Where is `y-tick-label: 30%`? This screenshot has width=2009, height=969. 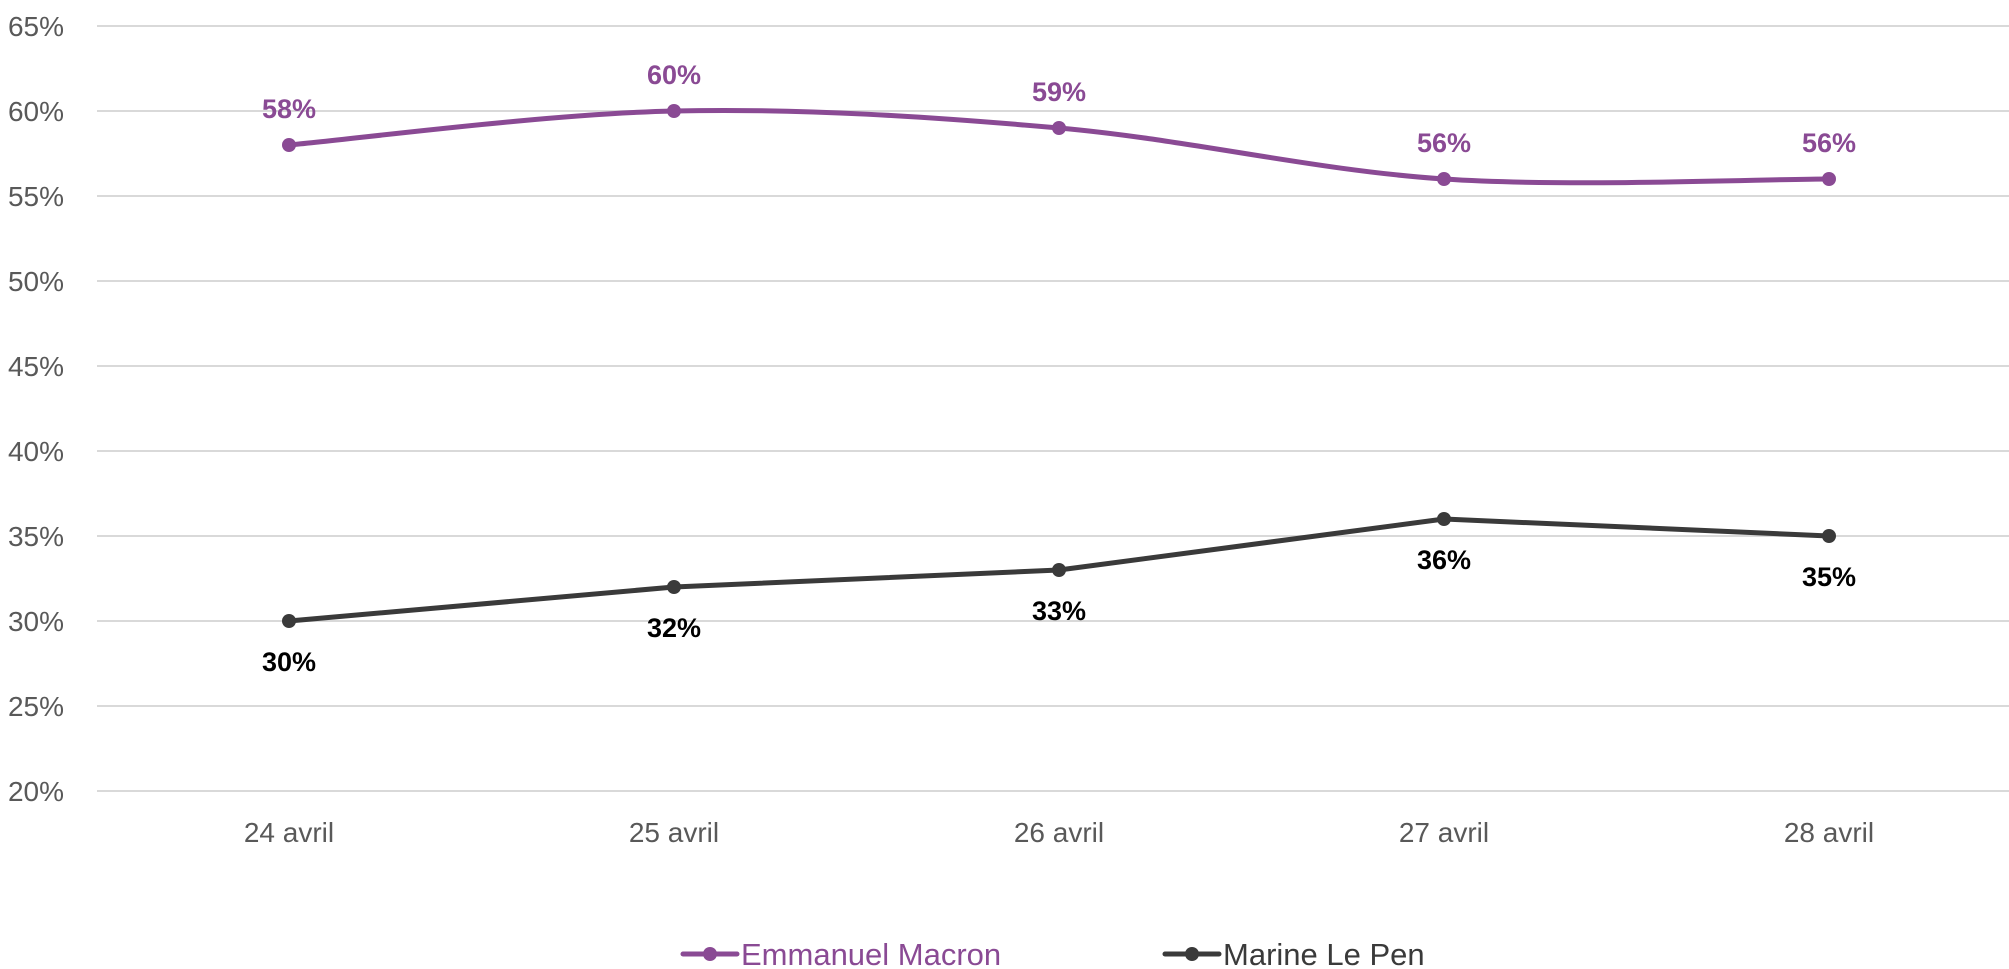 y-tick-label: 30% is located at coordinates (36, 621).